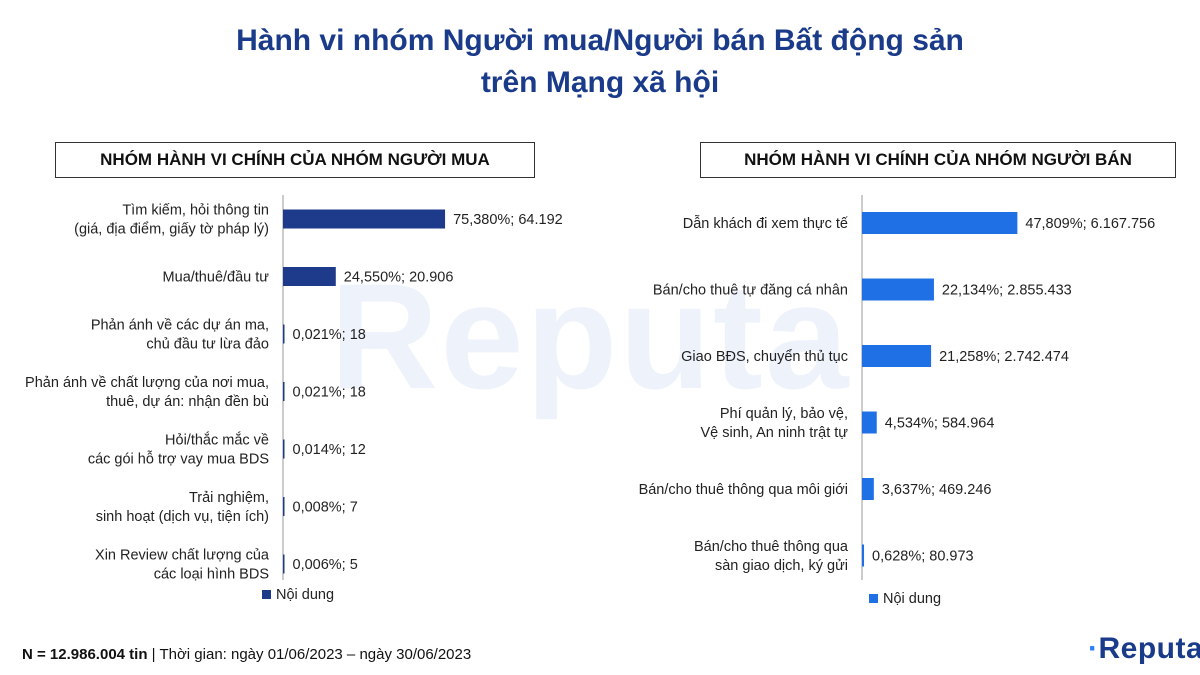 This screenshot has width=1200, height=675. I want to click on data-label: 0,008%; 7, so click(325, 508).